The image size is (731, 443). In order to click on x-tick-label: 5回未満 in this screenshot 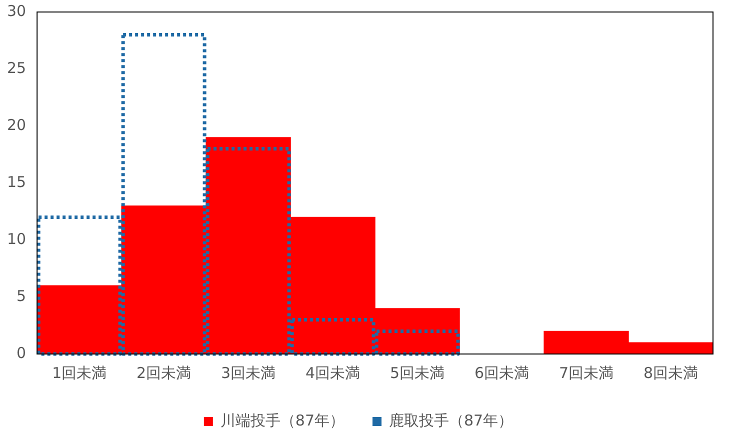, I will do `click(417, 373)`.